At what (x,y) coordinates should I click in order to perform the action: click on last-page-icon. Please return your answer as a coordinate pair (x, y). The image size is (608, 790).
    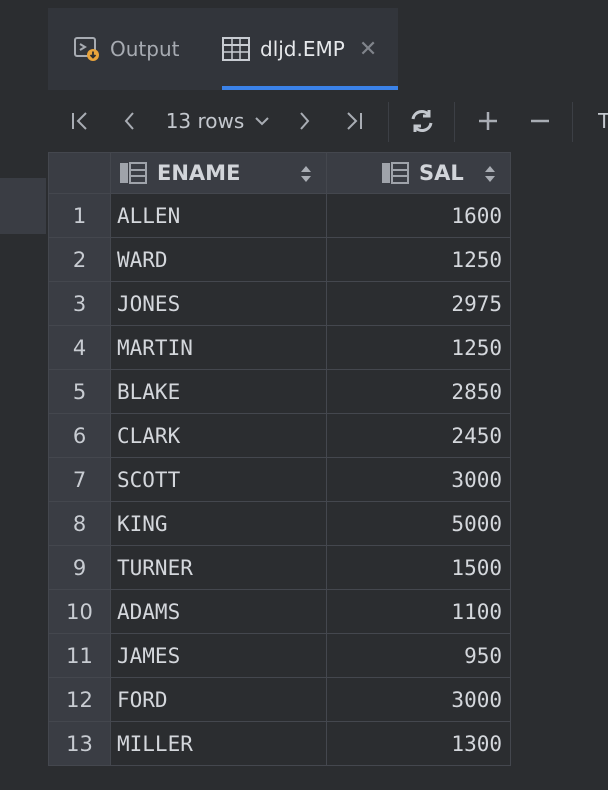
    Looking at the image, I should click on (354, 121).